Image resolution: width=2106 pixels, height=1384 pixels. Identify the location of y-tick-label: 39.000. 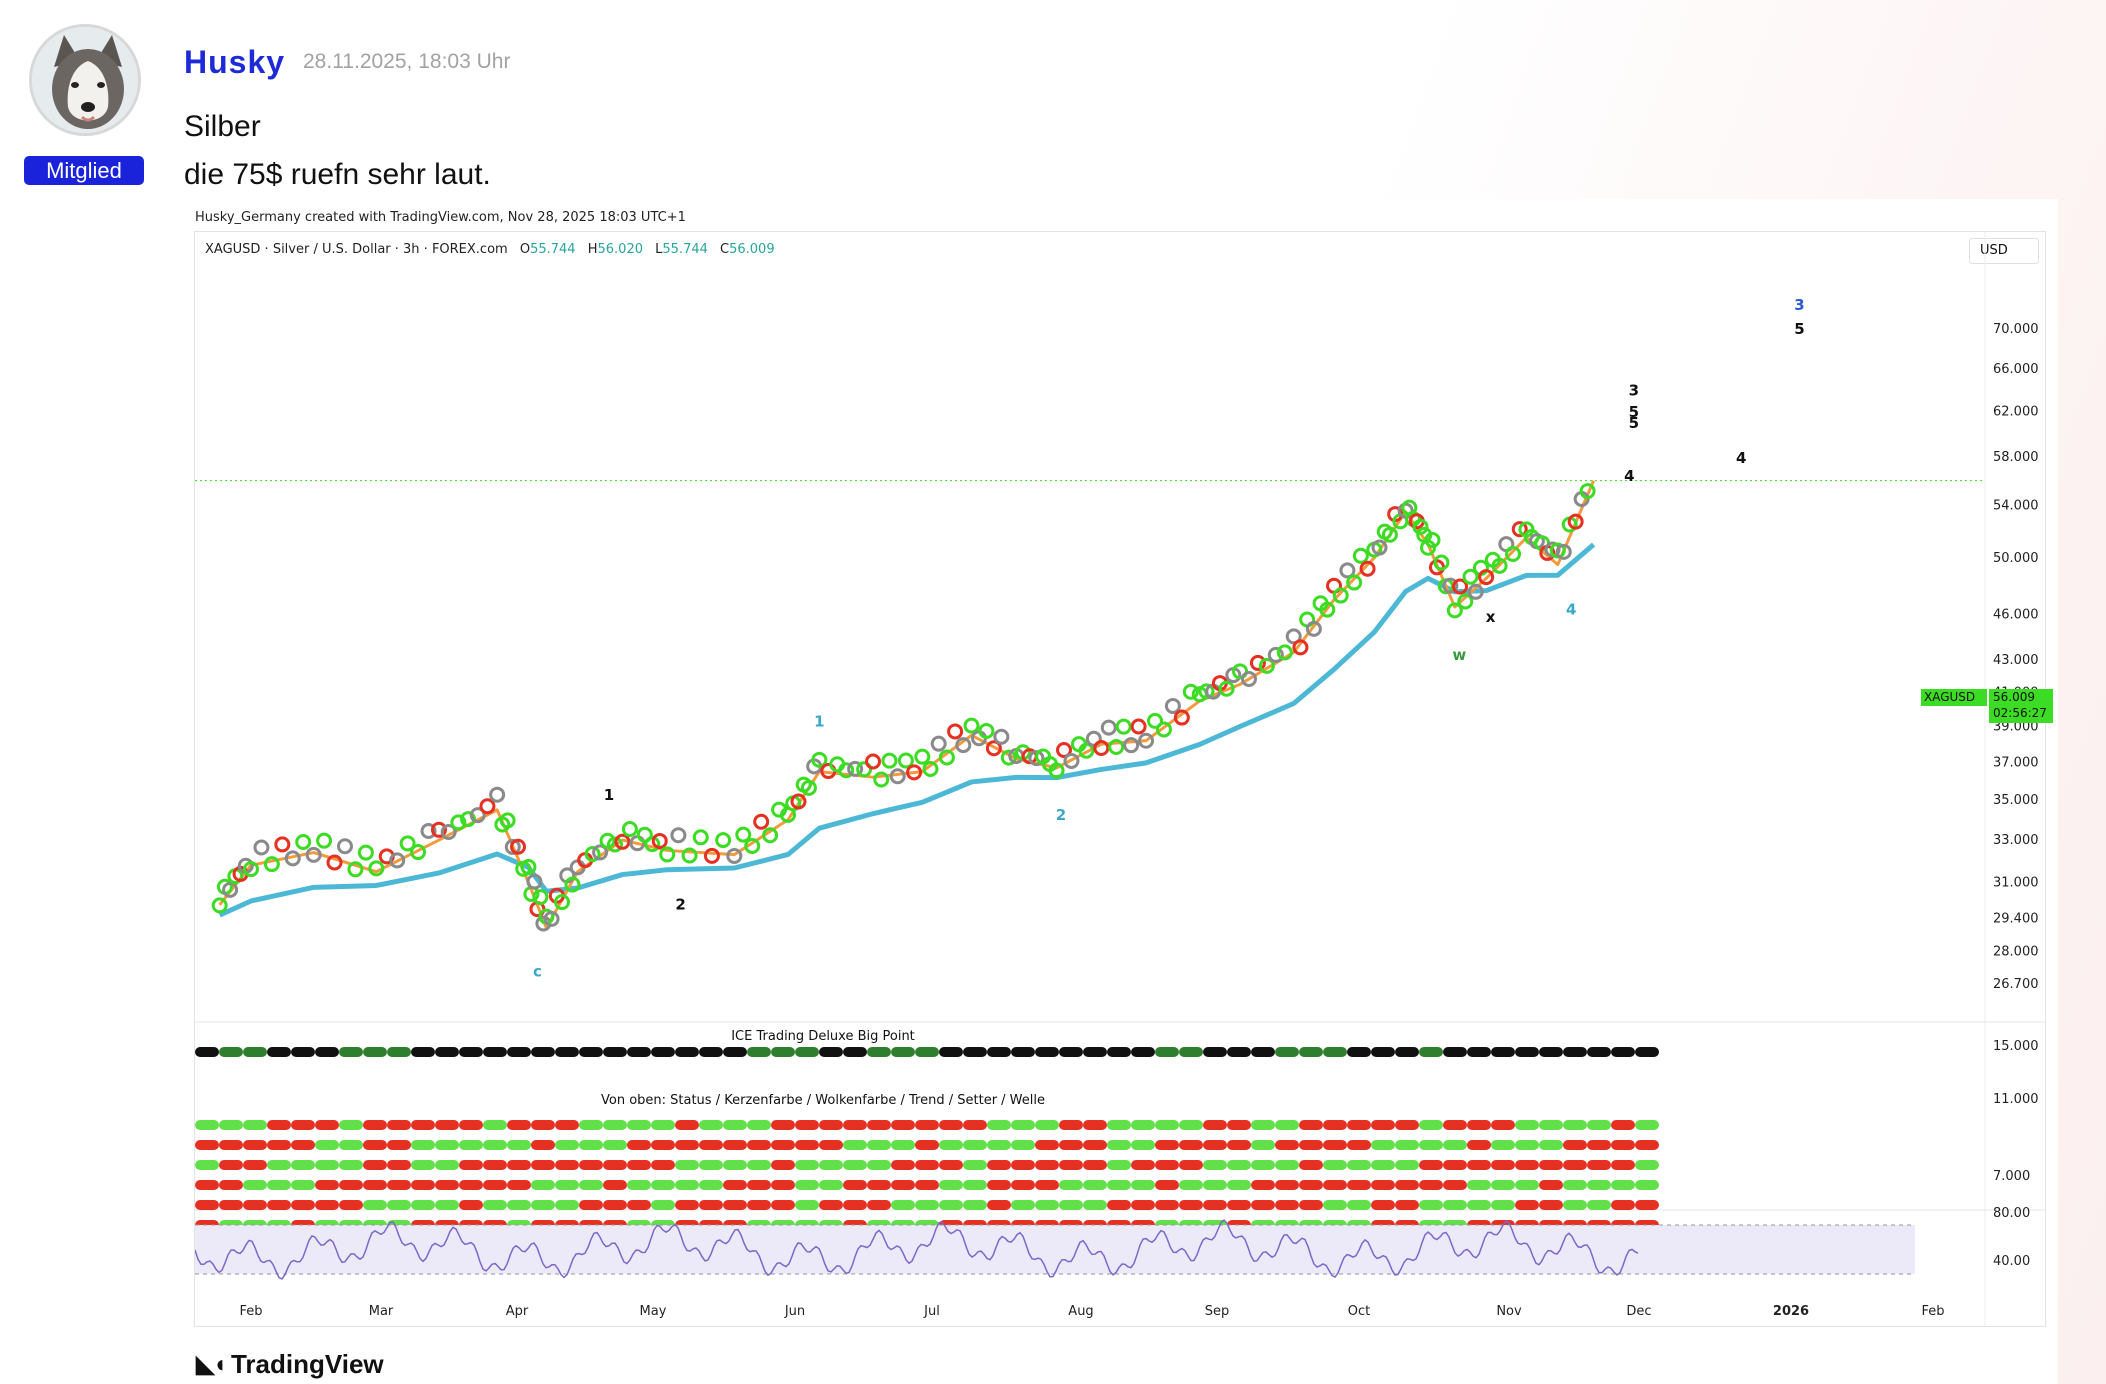
(2016, 727).